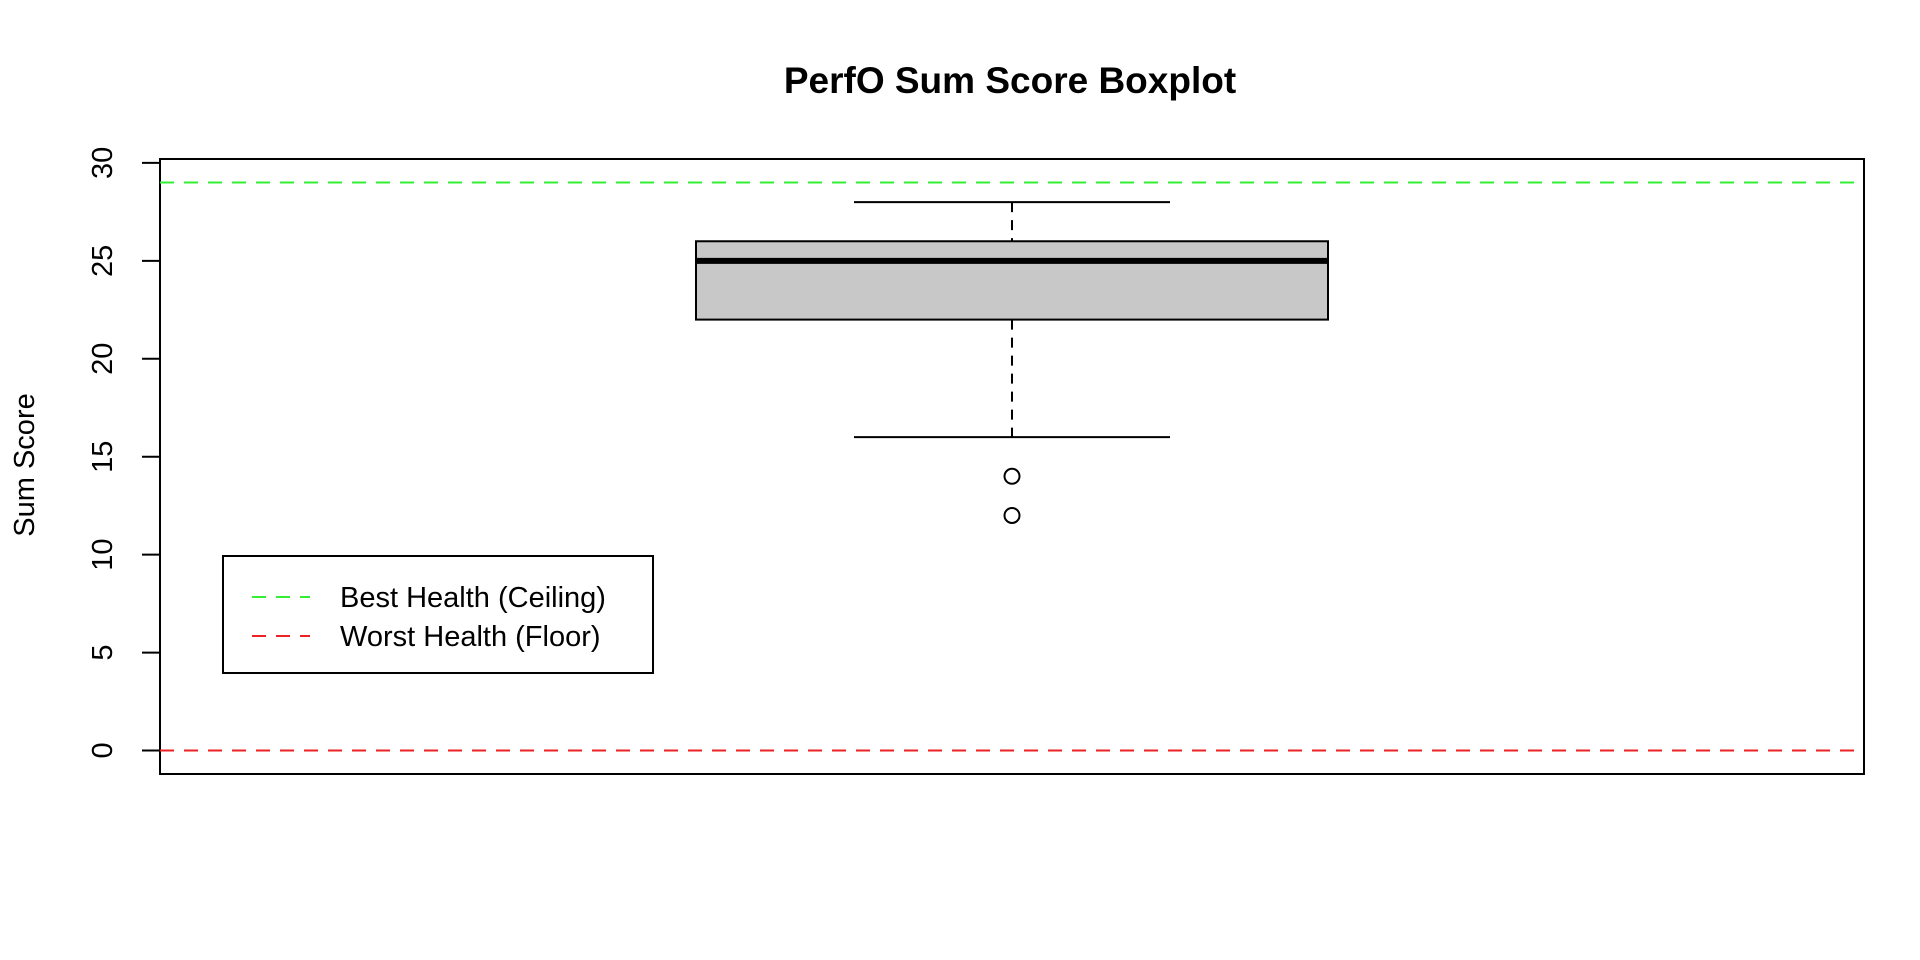  I want to click on iqr-box, so click(1012, 280).